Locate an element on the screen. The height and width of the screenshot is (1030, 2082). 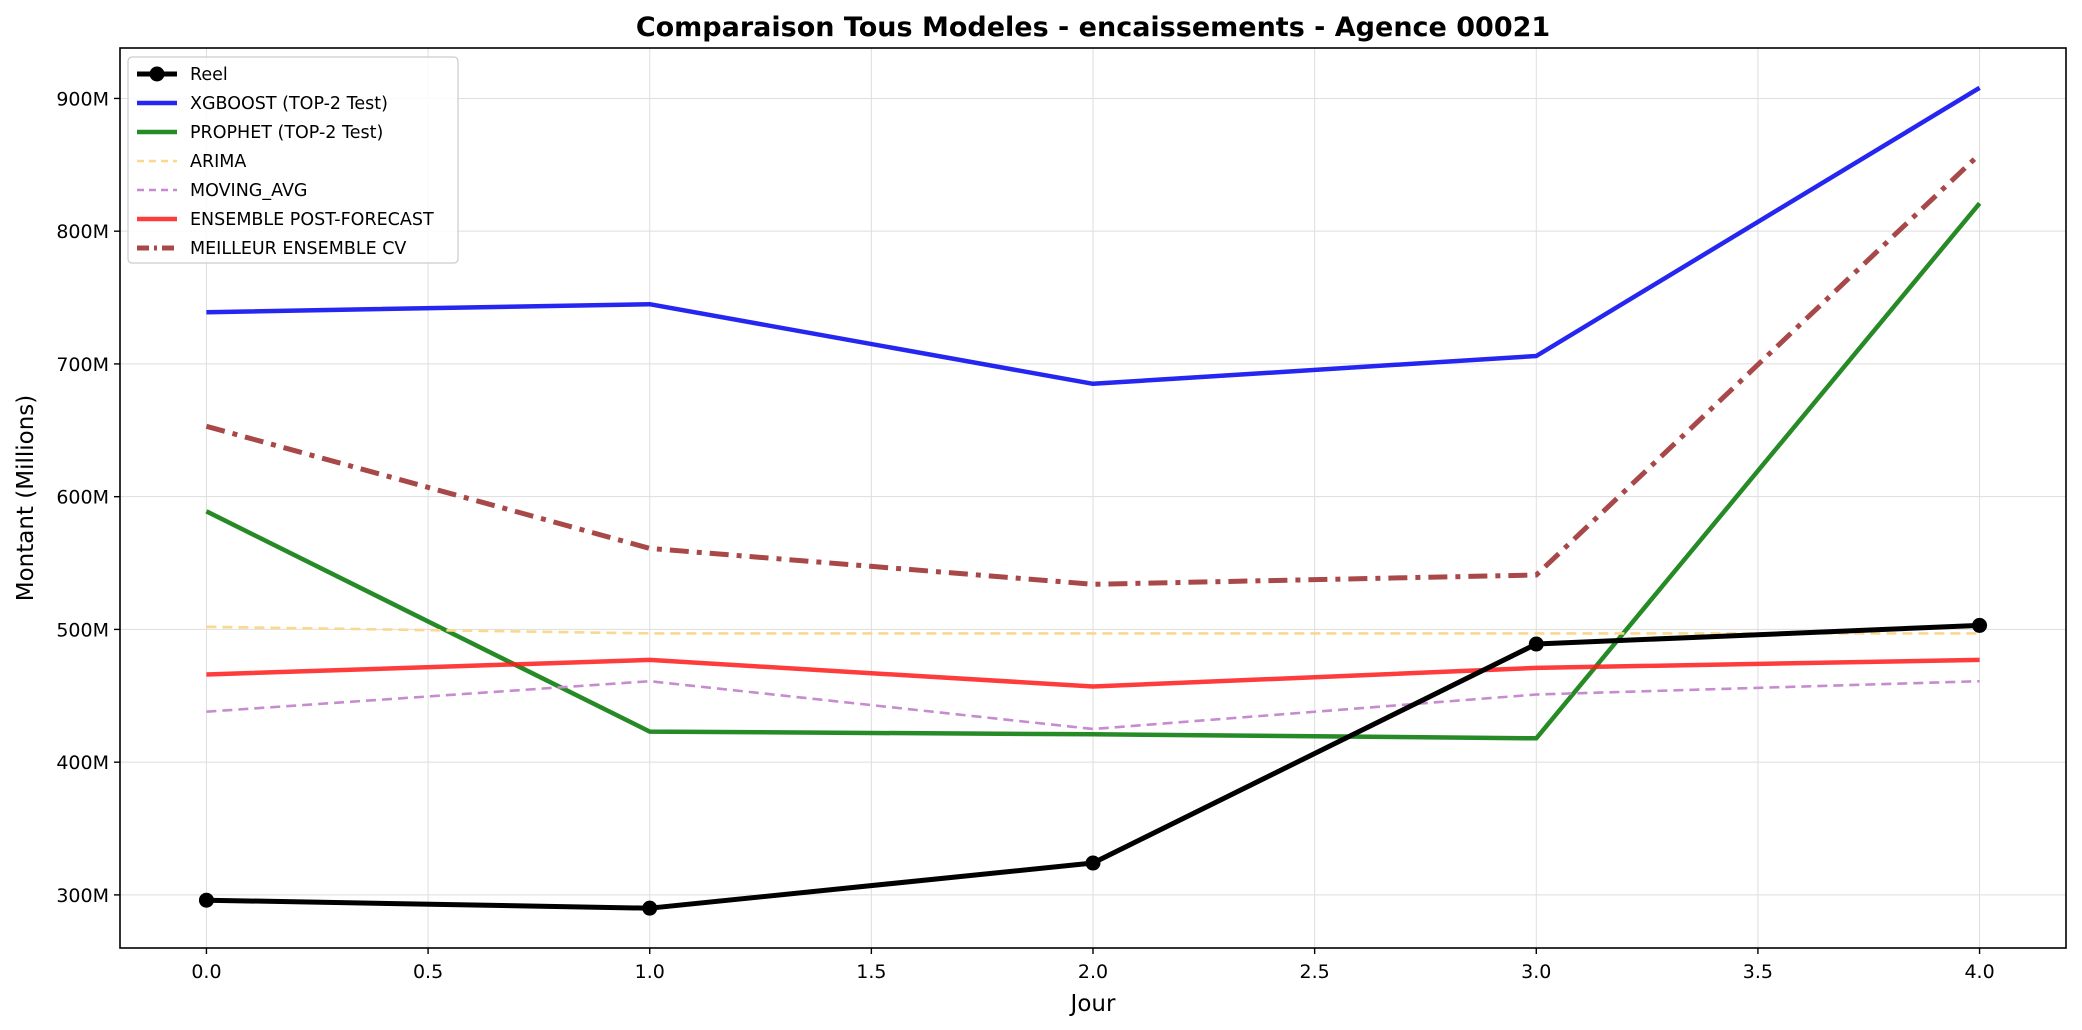
y-tick-label: 800M is located at coordinates (82, 232).